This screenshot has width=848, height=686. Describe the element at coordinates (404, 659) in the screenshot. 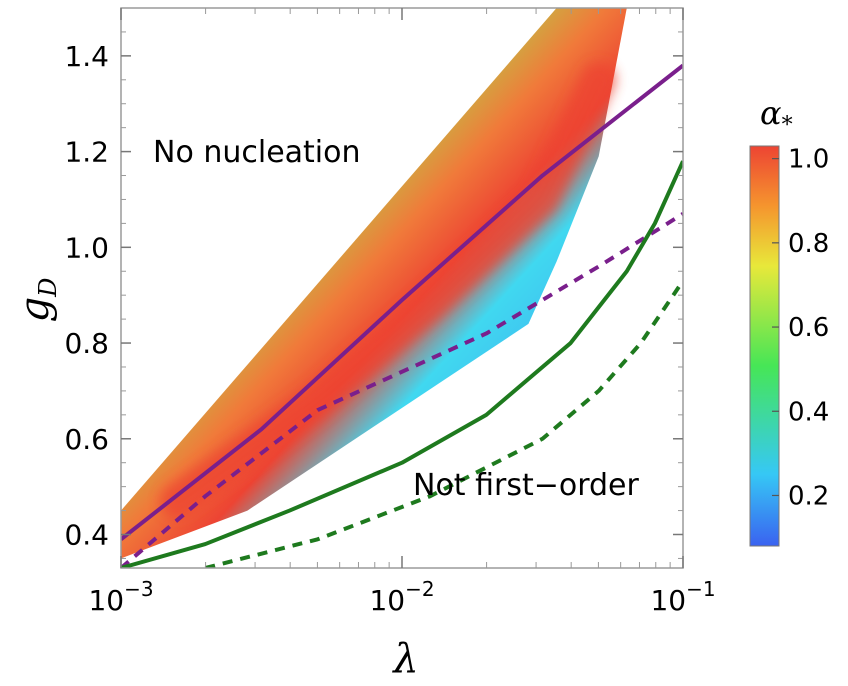

I see `x-axis-title: λ` at that location.